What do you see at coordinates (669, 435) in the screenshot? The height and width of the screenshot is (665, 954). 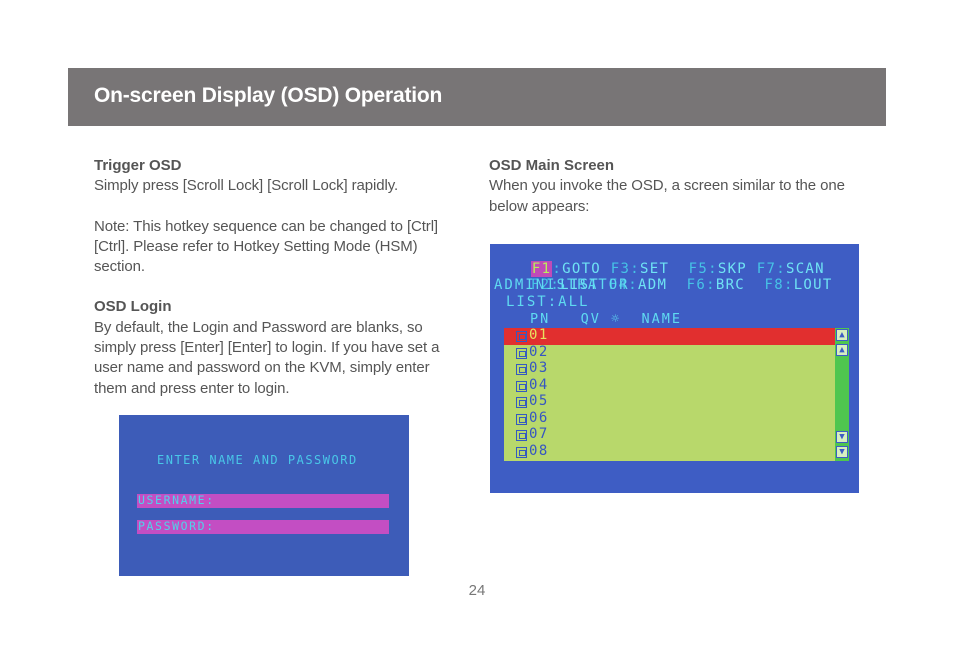 I see `port-row: 07` at bounding box center [669, 435].